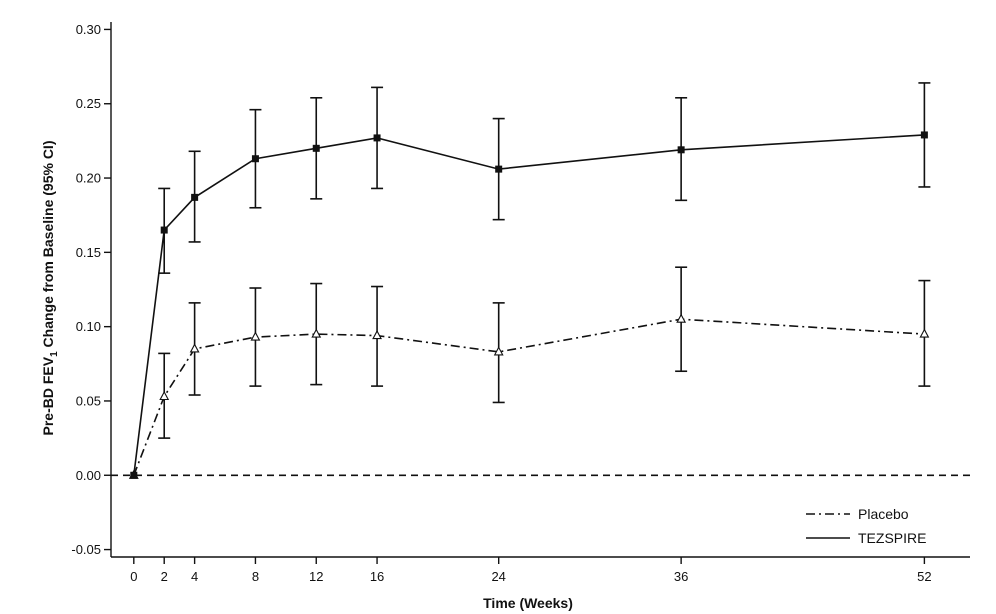 This screenshot has height=614, width=996. I want to click on x-tick-label: 24, so click(498, 576).